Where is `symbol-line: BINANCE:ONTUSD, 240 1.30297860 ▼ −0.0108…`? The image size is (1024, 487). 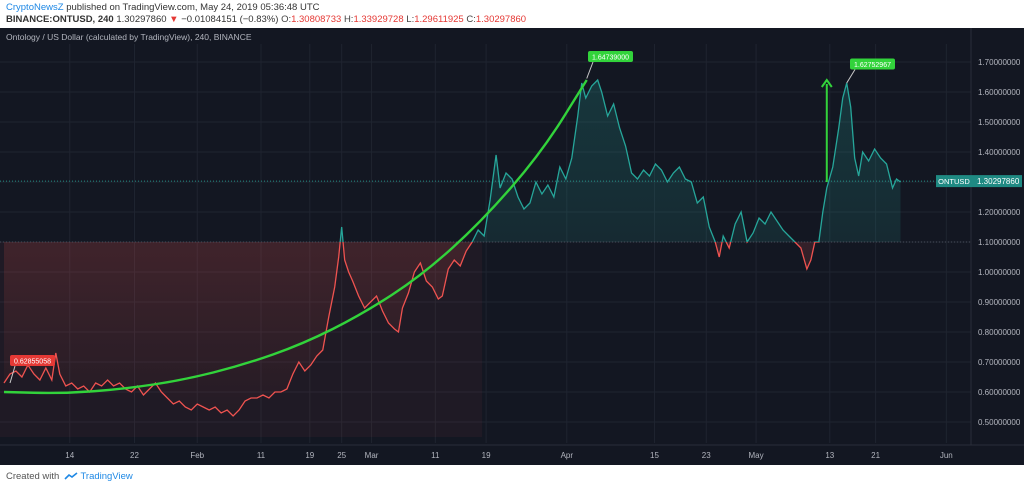
symbol-line: BINANCE:ONTUSD, 240 1.30297860 ▼ −0.0108… is located at coordinates (266, 19).